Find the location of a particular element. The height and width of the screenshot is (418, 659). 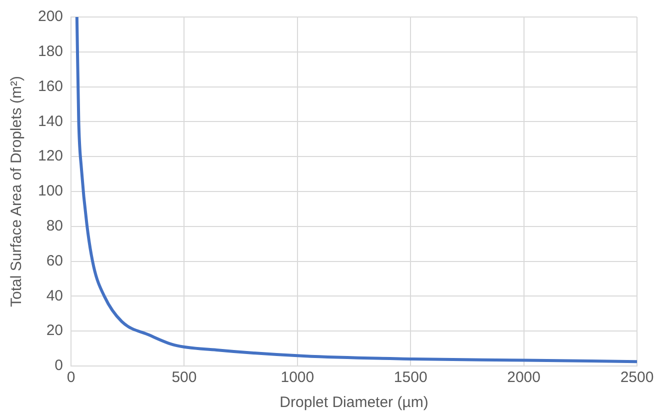

y-tick-label: 0 is located at coordinates (59, 365).